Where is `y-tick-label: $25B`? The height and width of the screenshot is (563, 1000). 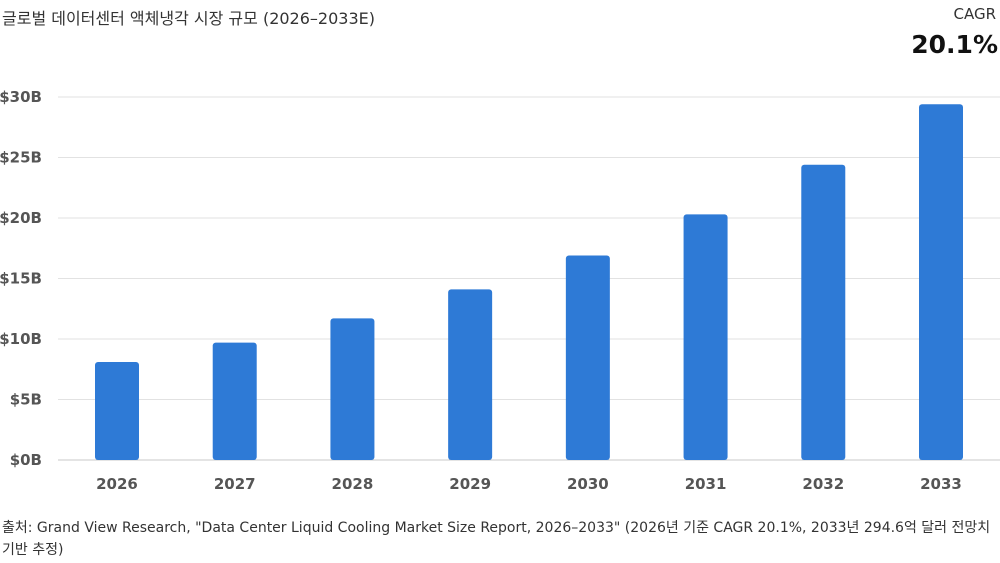 y-tick-label: $25B is located at coordinates (21, 158).